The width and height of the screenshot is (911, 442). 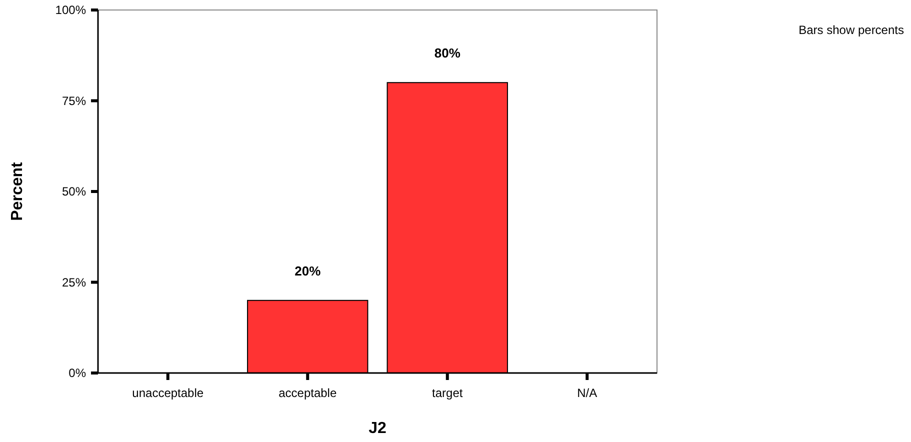 What do you see at coordinates (447, 53) in the screenshot?
I see `data-label: 80%` at bounding box center [447, 53].